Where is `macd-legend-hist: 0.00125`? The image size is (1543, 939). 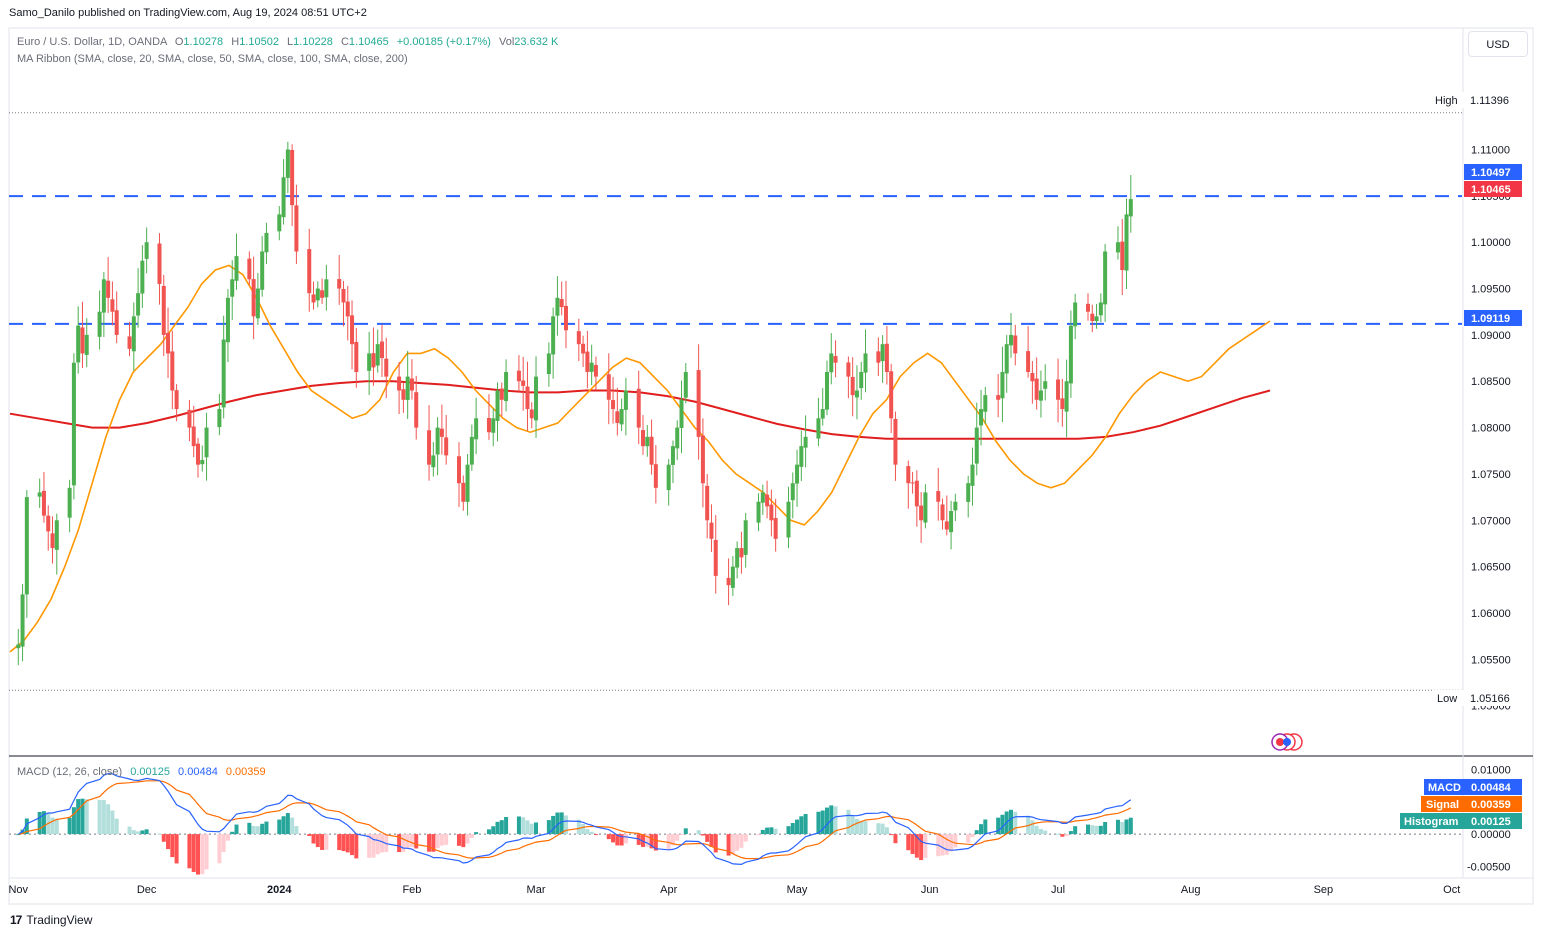
macd-legend-hist: 0.00125 is located at coordinates (150, 772).